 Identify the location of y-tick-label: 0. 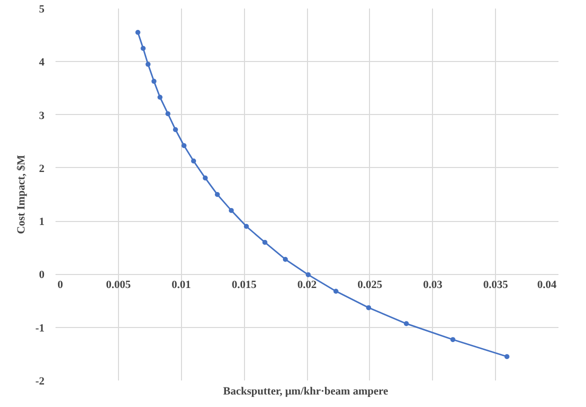
(42, 275).